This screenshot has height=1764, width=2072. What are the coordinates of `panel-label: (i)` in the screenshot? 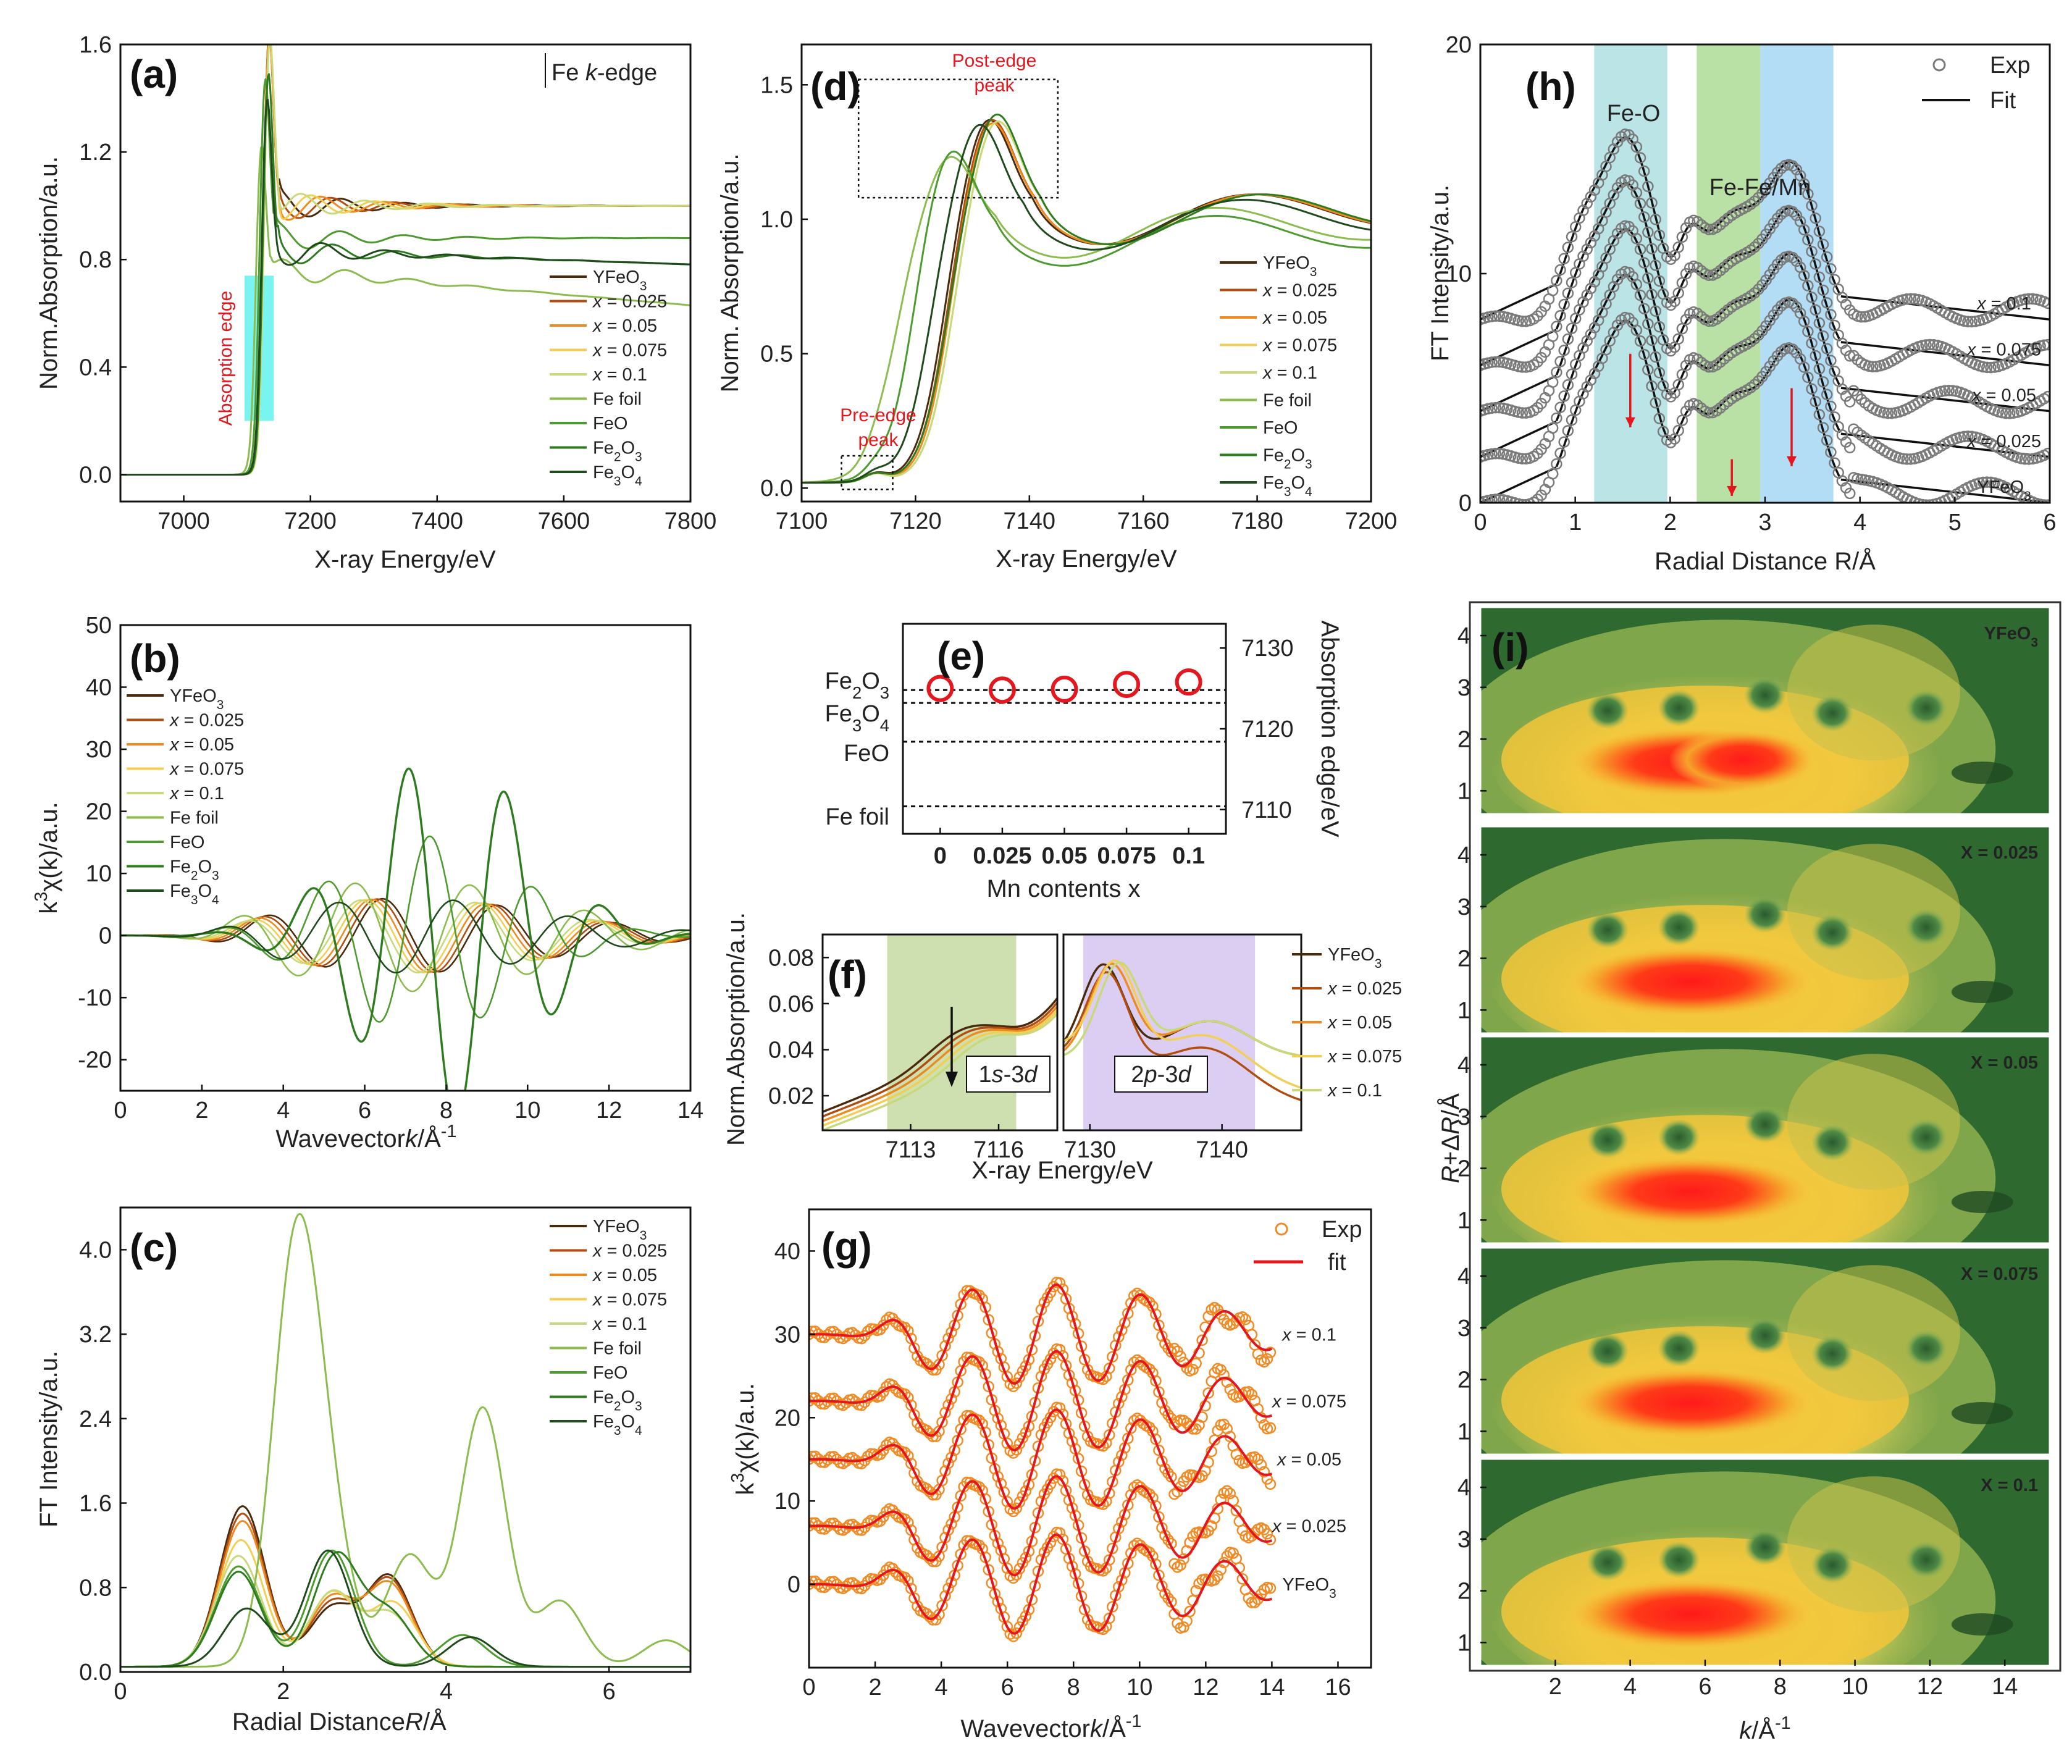 It's located at (1510, 647).